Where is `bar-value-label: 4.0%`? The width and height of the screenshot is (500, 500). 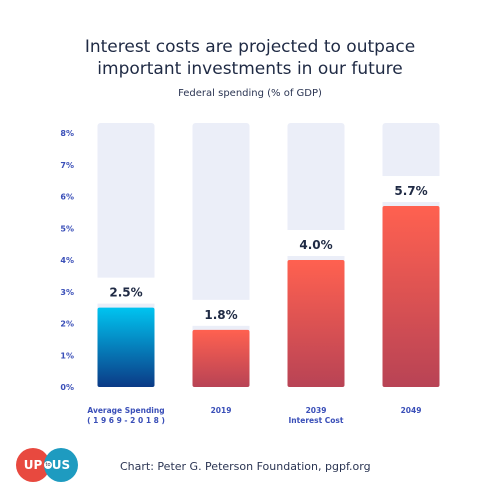
bar-value-label: 4.0% is located at coordinates (315, 245).